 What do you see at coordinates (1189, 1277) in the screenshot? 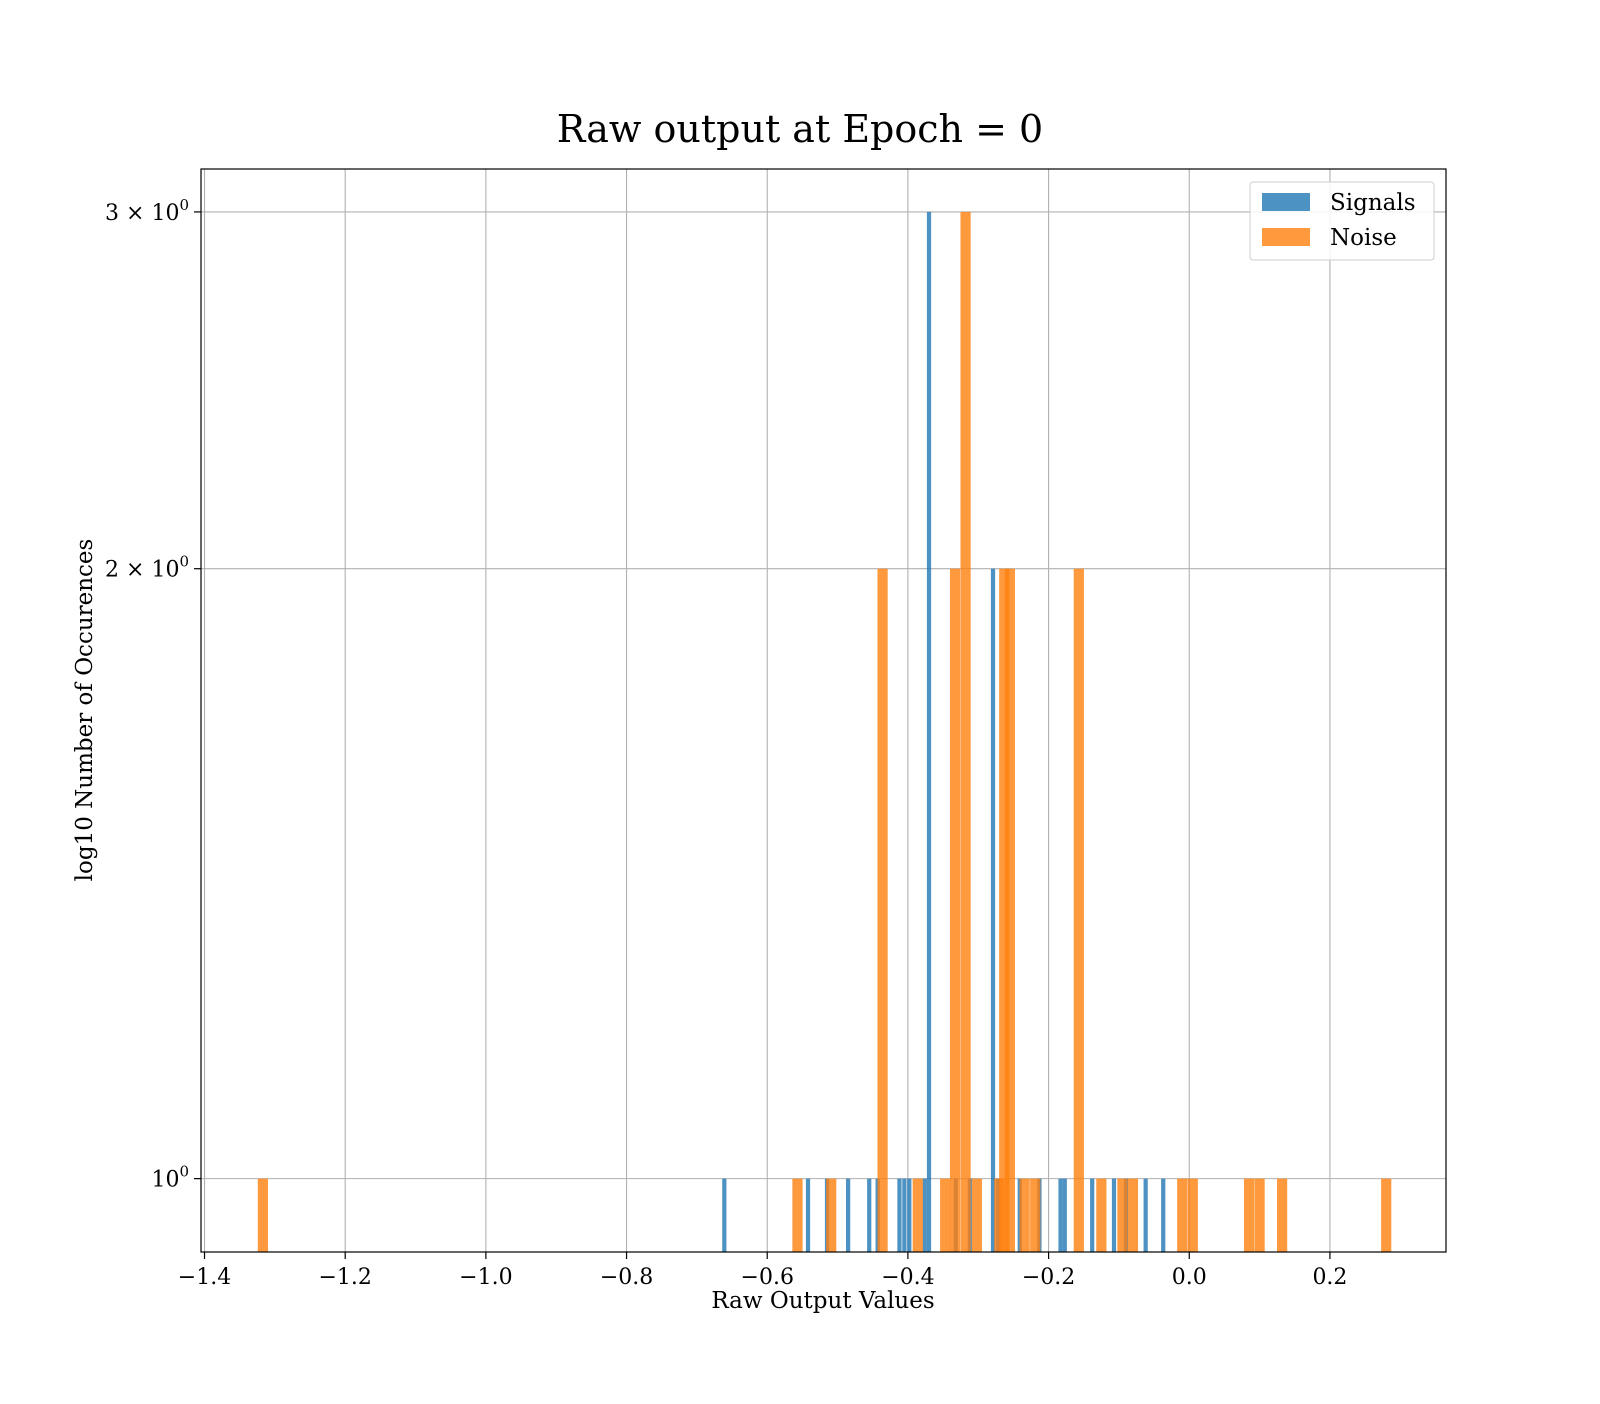
I see `x-tick-label: 0.0` at bounding box center [1189, 1277].